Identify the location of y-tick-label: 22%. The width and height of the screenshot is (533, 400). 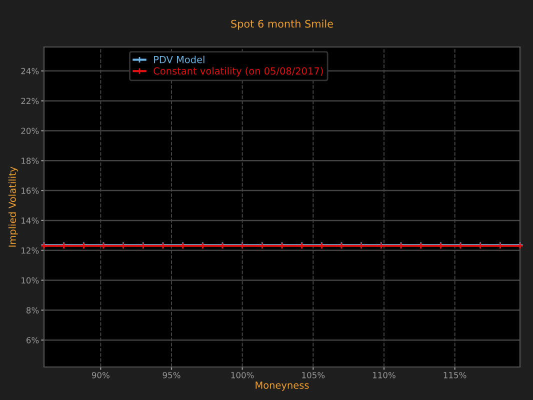
(30, 101).